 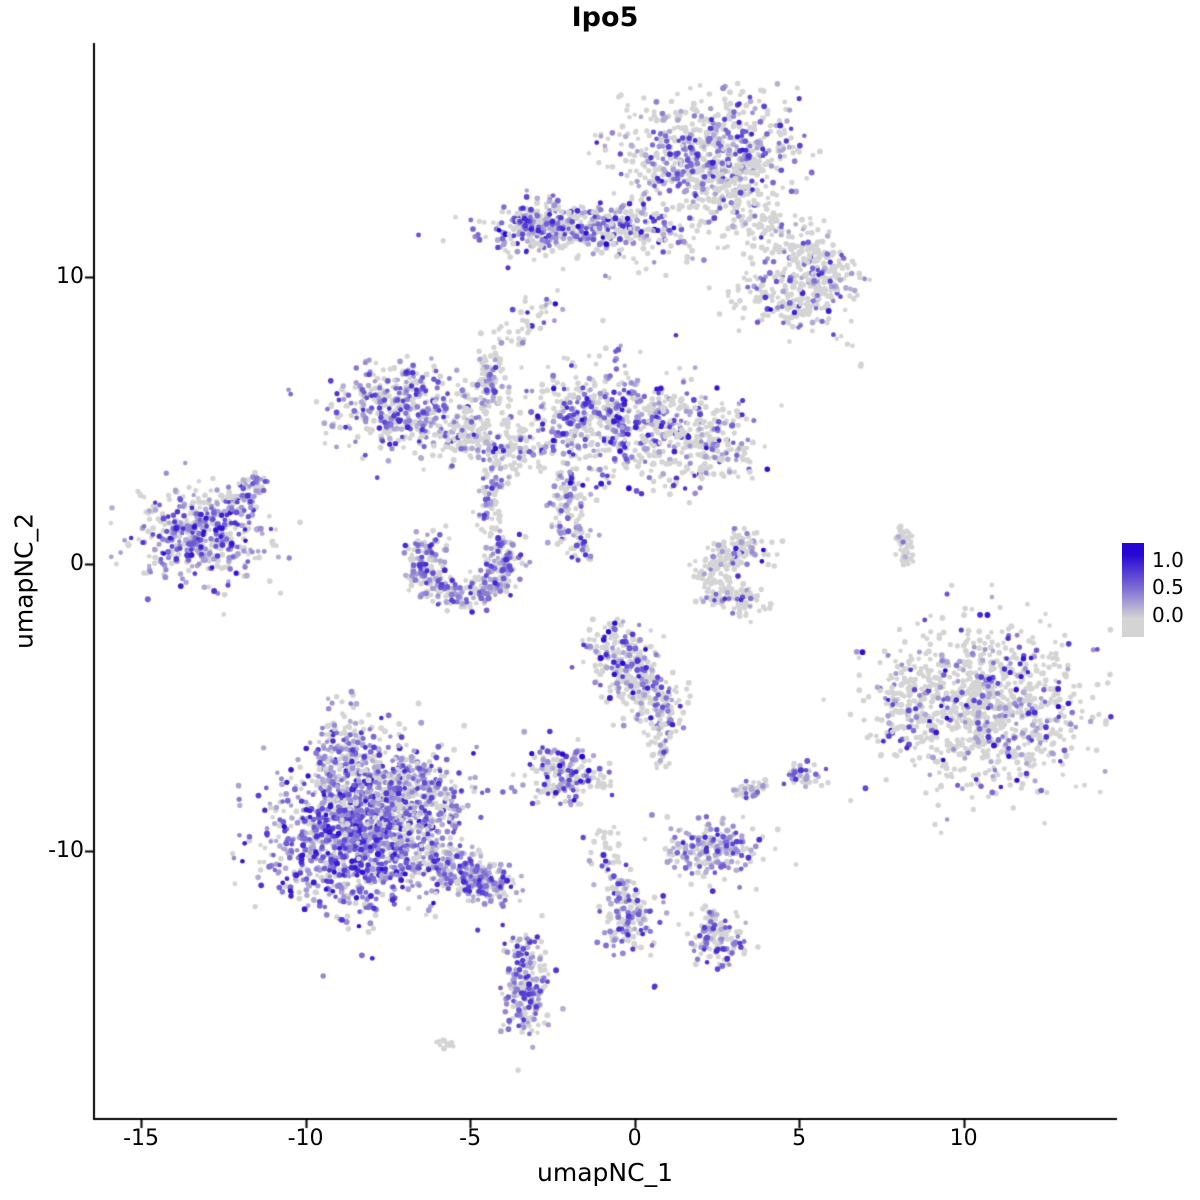 I want to click on legend-label: 0.0, so click(x=1168, y=615).